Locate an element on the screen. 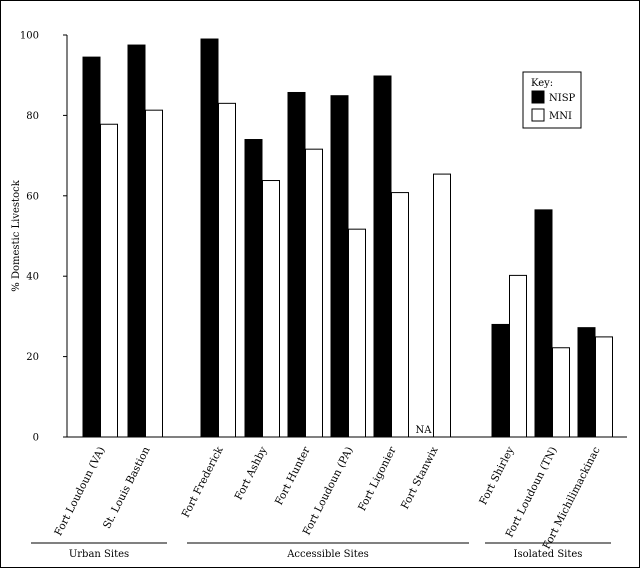  legend-label: NISP is located at coordinates (562, 98).